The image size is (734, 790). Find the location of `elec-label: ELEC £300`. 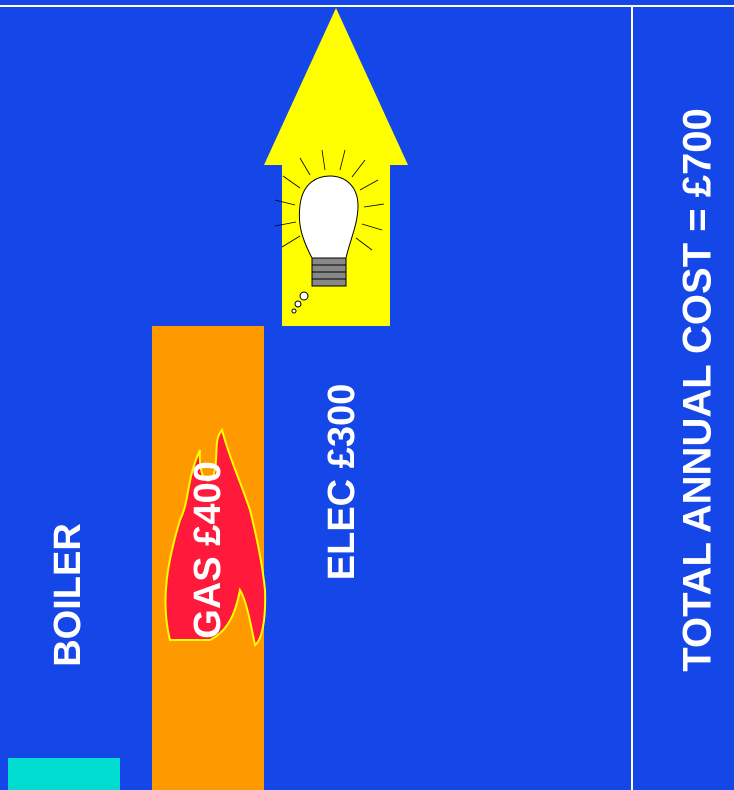

elec-label: ELEC £300 is located at coordinates (342, 482).